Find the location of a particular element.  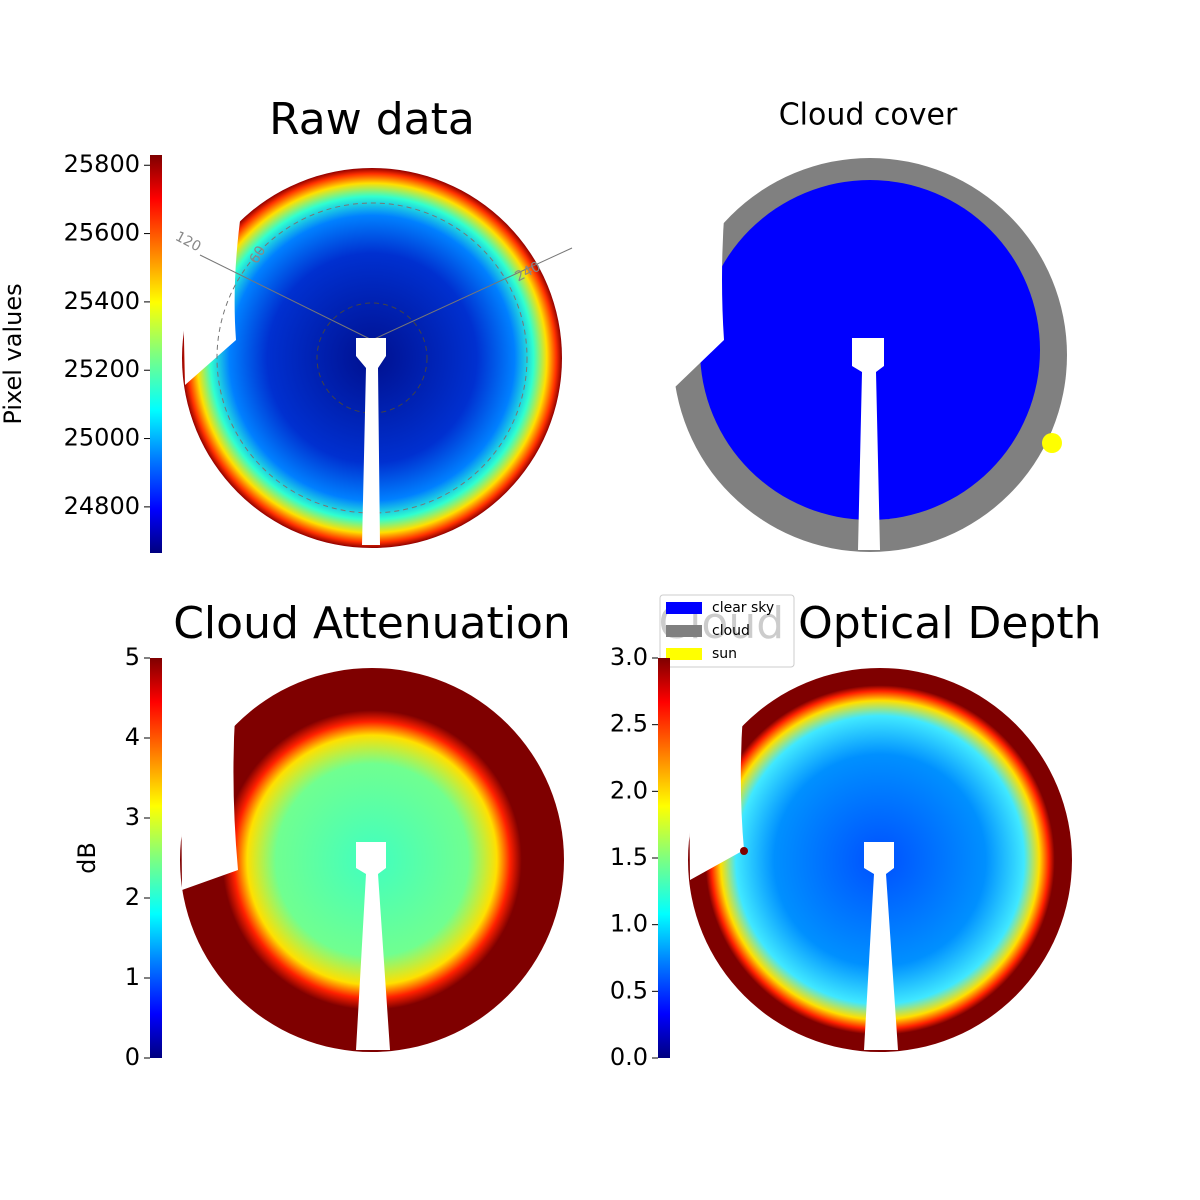

panel-title: Cloud Attenuation is located at coordinates (372, 623).